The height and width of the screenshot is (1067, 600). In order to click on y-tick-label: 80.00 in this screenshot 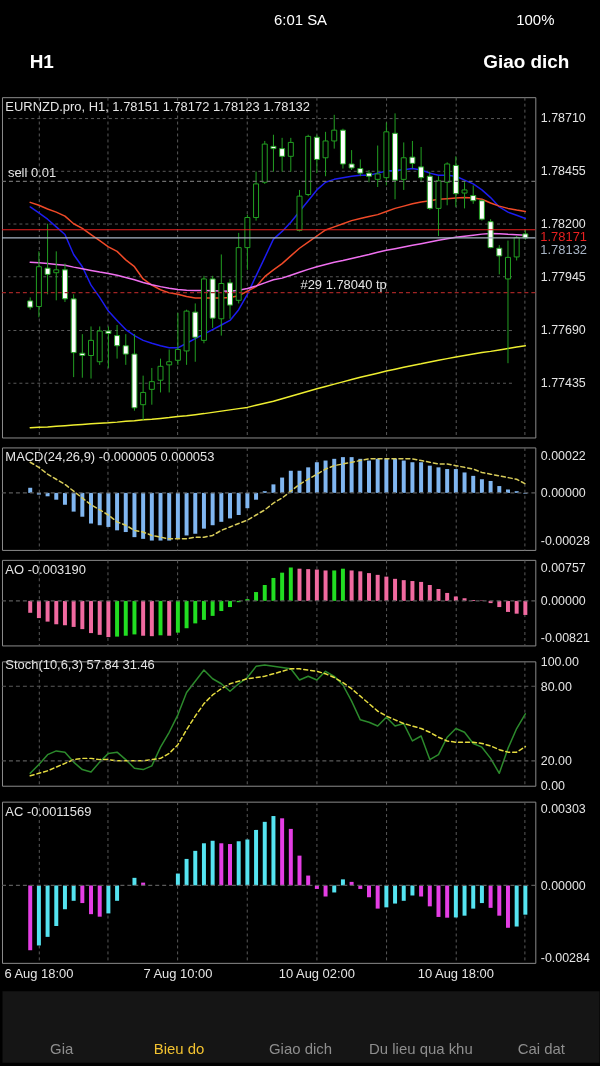, I will do `click(556, 686)`.